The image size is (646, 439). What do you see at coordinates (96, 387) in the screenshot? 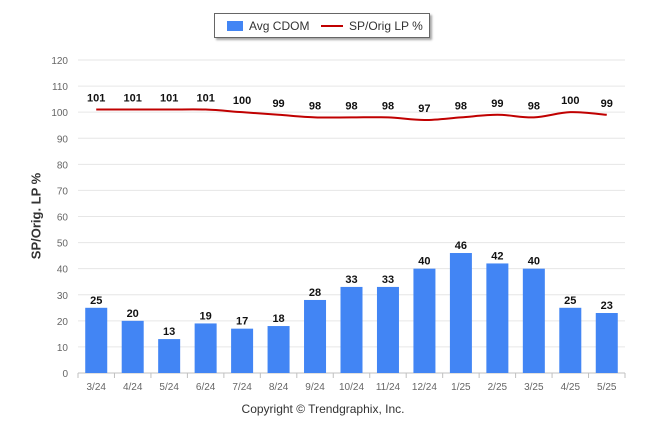
I see `x-tick-label: 3/24` at bounding box center [96, 387].